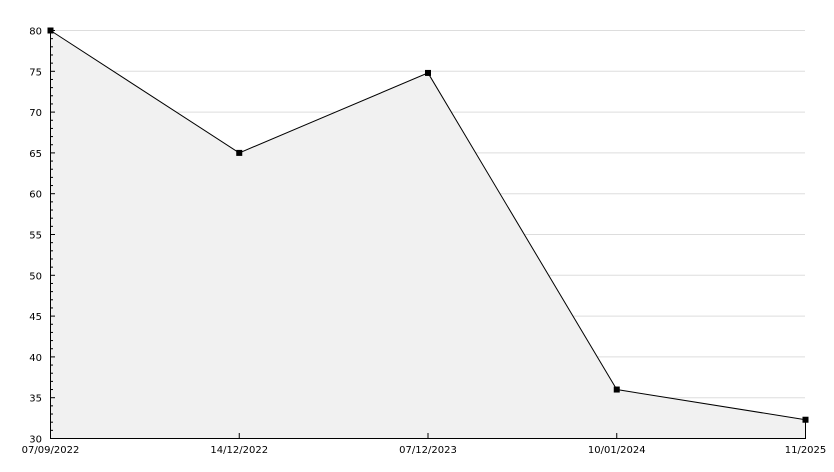  What do you see at coordinates (35, 440) in the screenshot?
I see `y-tick-label: 30` at bounding box center [35, 440].